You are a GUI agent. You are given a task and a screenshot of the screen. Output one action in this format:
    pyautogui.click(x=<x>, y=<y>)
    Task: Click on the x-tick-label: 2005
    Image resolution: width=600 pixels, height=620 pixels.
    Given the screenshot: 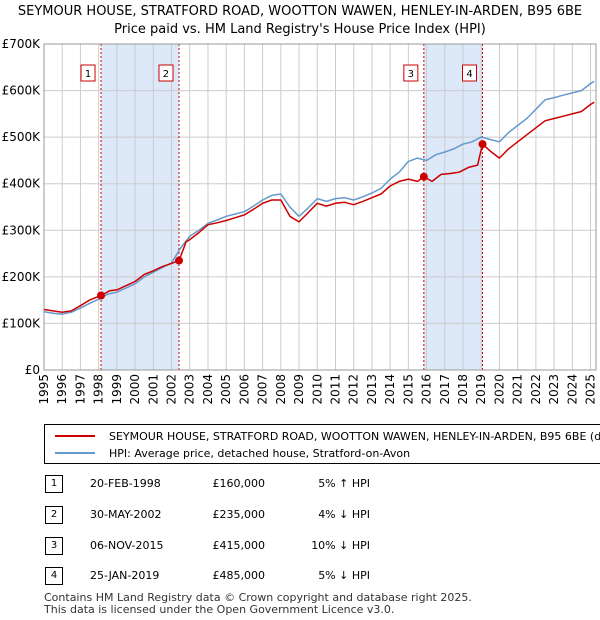 What is the action you would take?
    pyautogui.click(x=226, y=389)
    